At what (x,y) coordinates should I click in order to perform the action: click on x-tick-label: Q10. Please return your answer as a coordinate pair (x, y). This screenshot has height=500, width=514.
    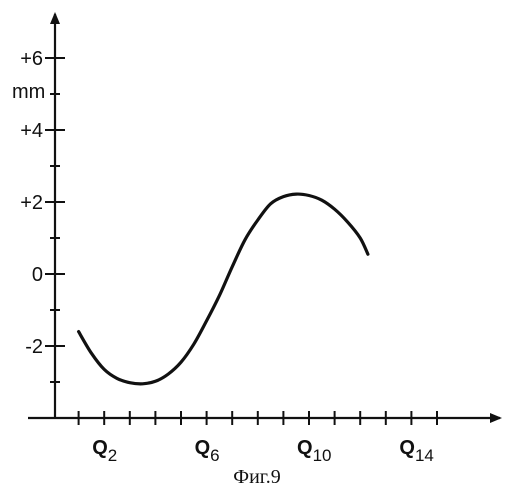
    Looking at the image, I should click on (314, 451).